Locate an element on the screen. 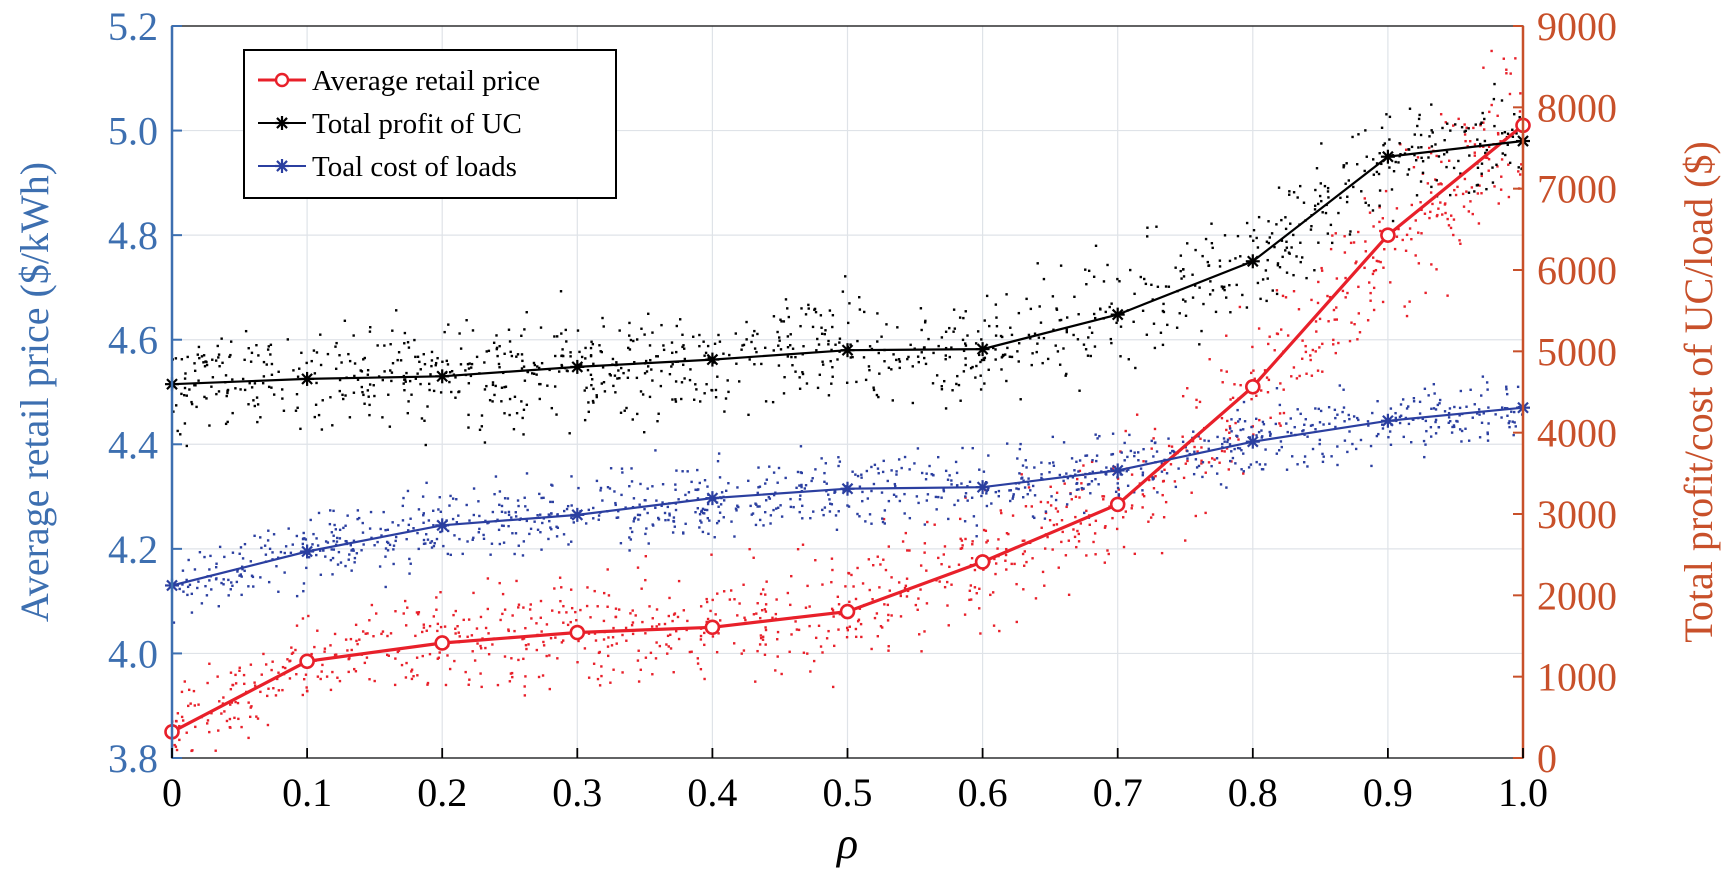 The width and height of the screenshot is (1732, 872). legend-label: Average retail price is located at coordinates (426, 81).